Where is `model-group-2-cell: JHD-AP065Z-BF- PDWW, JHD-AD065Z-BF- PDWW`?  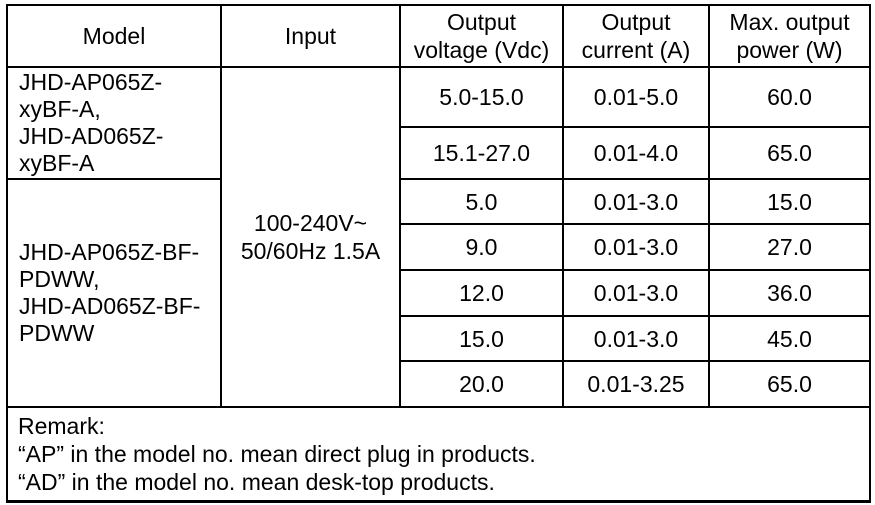
model-group-2-cell: JHD-AP065Z-BF- PDWW, JHD-AD065Z-BF- PDWW is located at coordinates (114, 293).